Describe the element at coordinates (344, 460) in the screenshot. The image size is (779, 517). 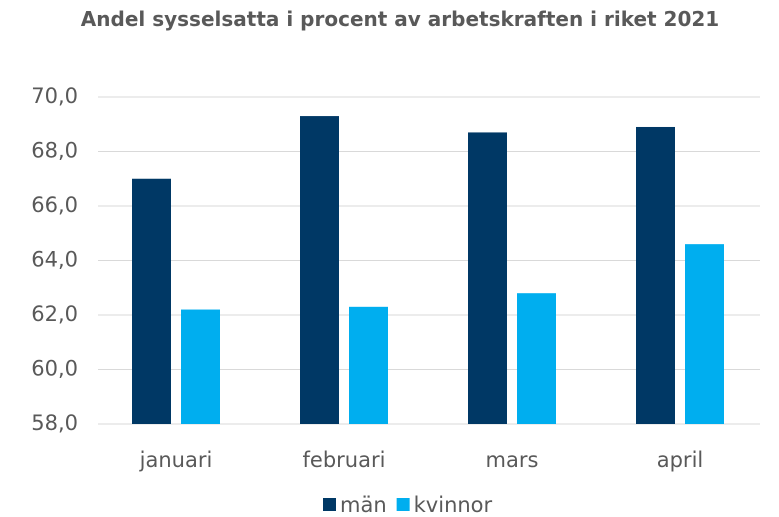
I see `x-tick-label: februari` at that location.